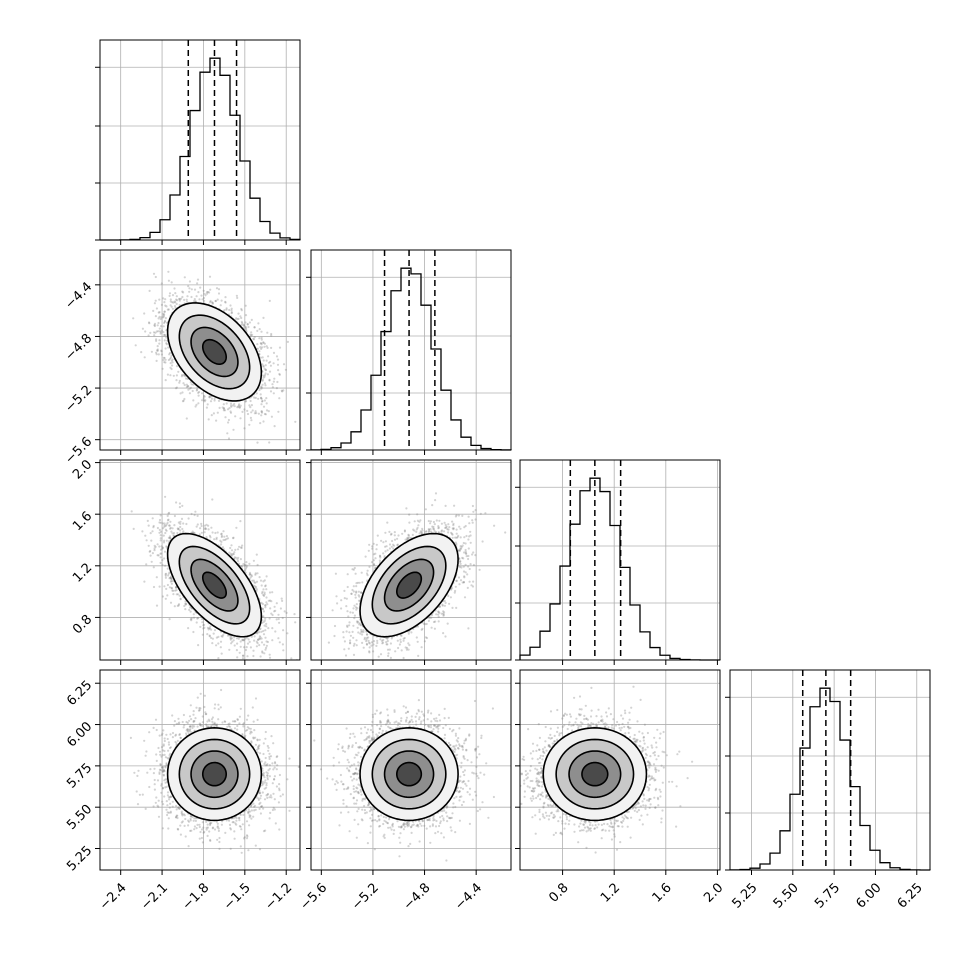 This screenshot has width=970, height=970. Describe the element at coordinates (78, 347) in the screenshot. I see `y-tick-label: −4.8` at that location.